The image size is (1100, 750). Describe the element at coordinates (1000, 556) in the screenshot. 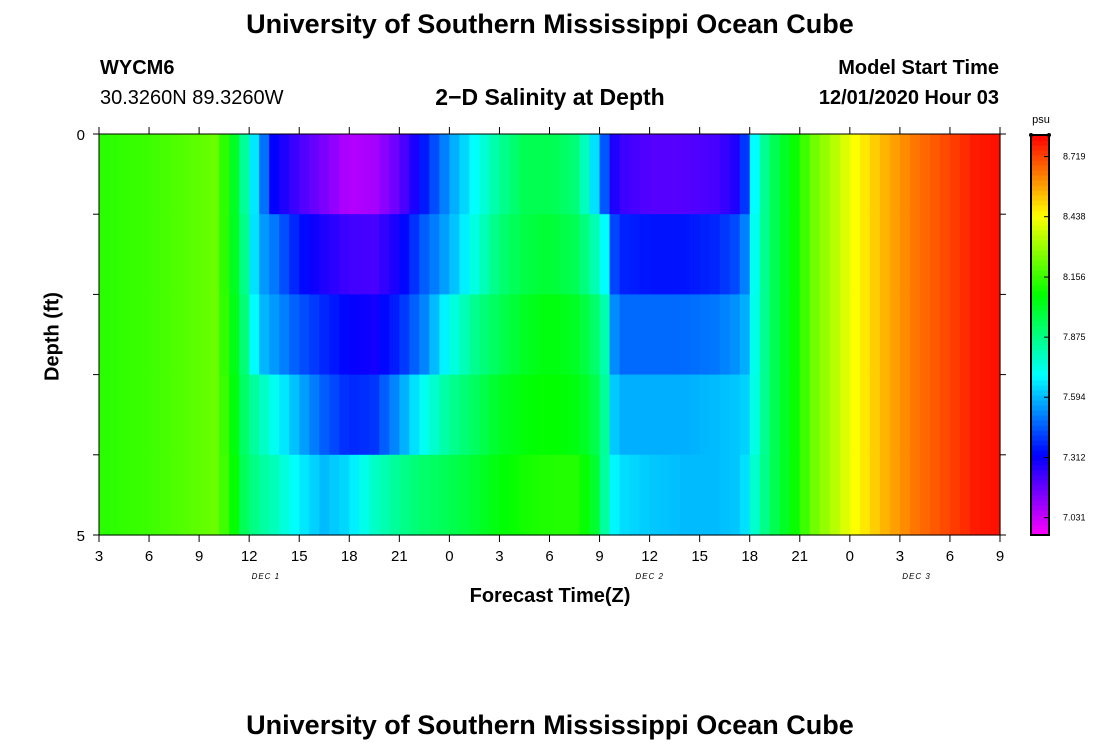

I see `x-tick-label: 9` at that location.